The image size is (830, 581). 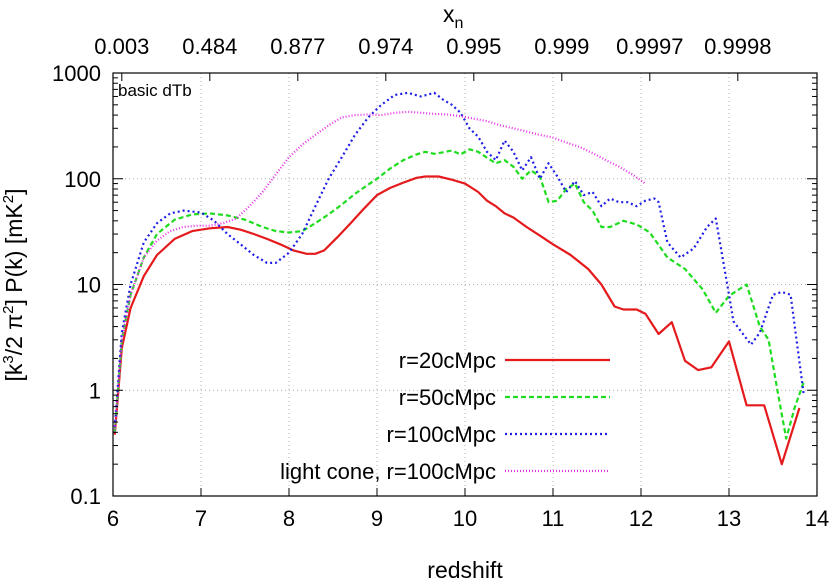 I want to click on y-tick-label: 100, so click(x=82, y=179).